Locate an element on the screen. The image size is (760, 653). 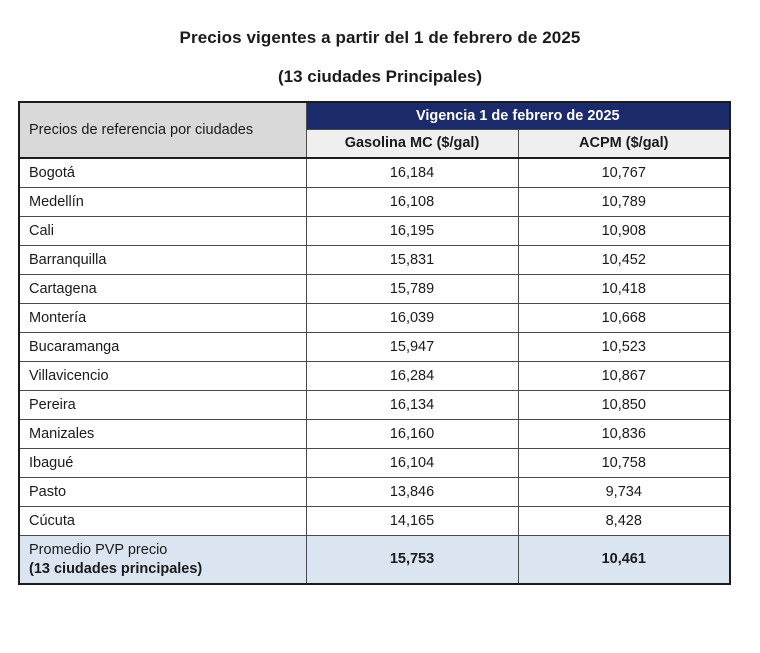
city-name: Ibagué is located at coordinates (162, 462).